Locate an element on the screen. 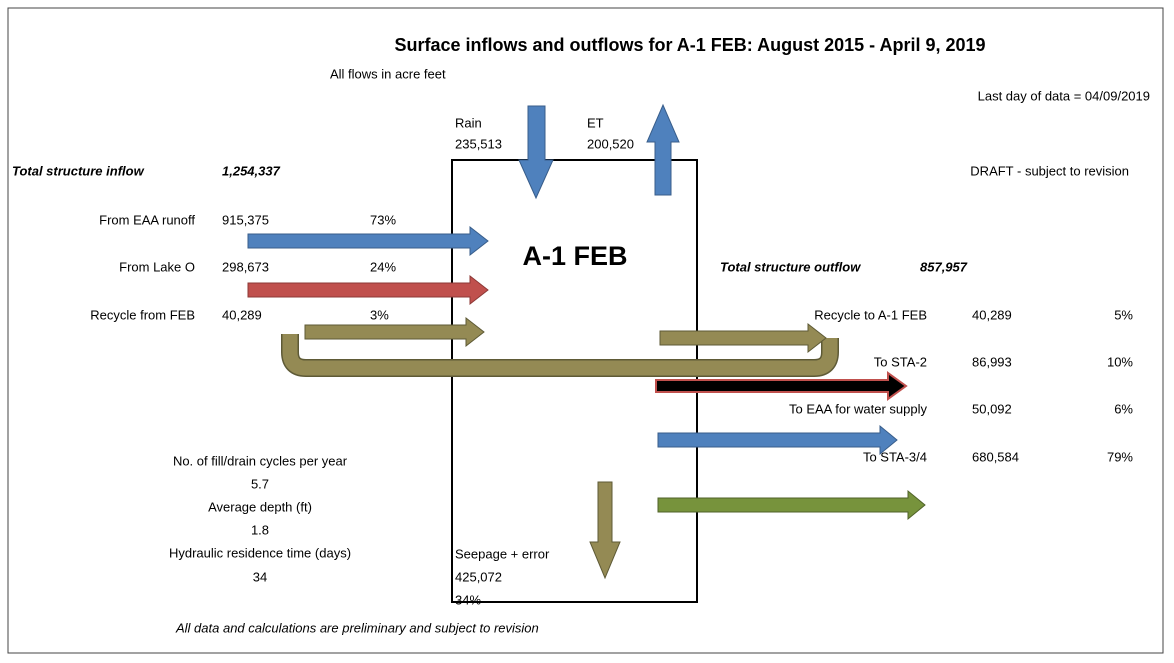 The image size is (1174, 663). row-label: From Lake O is located at coordinates (157, 266).